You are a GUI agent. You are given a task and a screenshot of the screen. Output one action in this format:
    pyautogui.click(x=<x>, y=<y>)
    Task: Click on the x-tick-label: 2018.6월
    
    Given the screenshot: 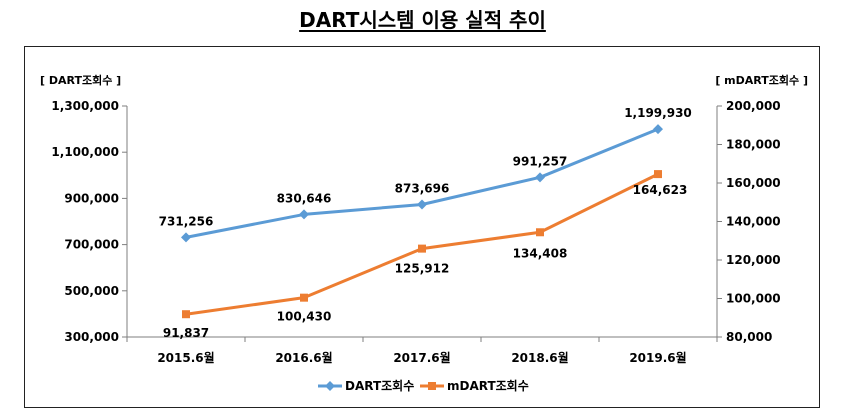 What is the action you would take?
    pyautogui.click(x=539, y=357)
    